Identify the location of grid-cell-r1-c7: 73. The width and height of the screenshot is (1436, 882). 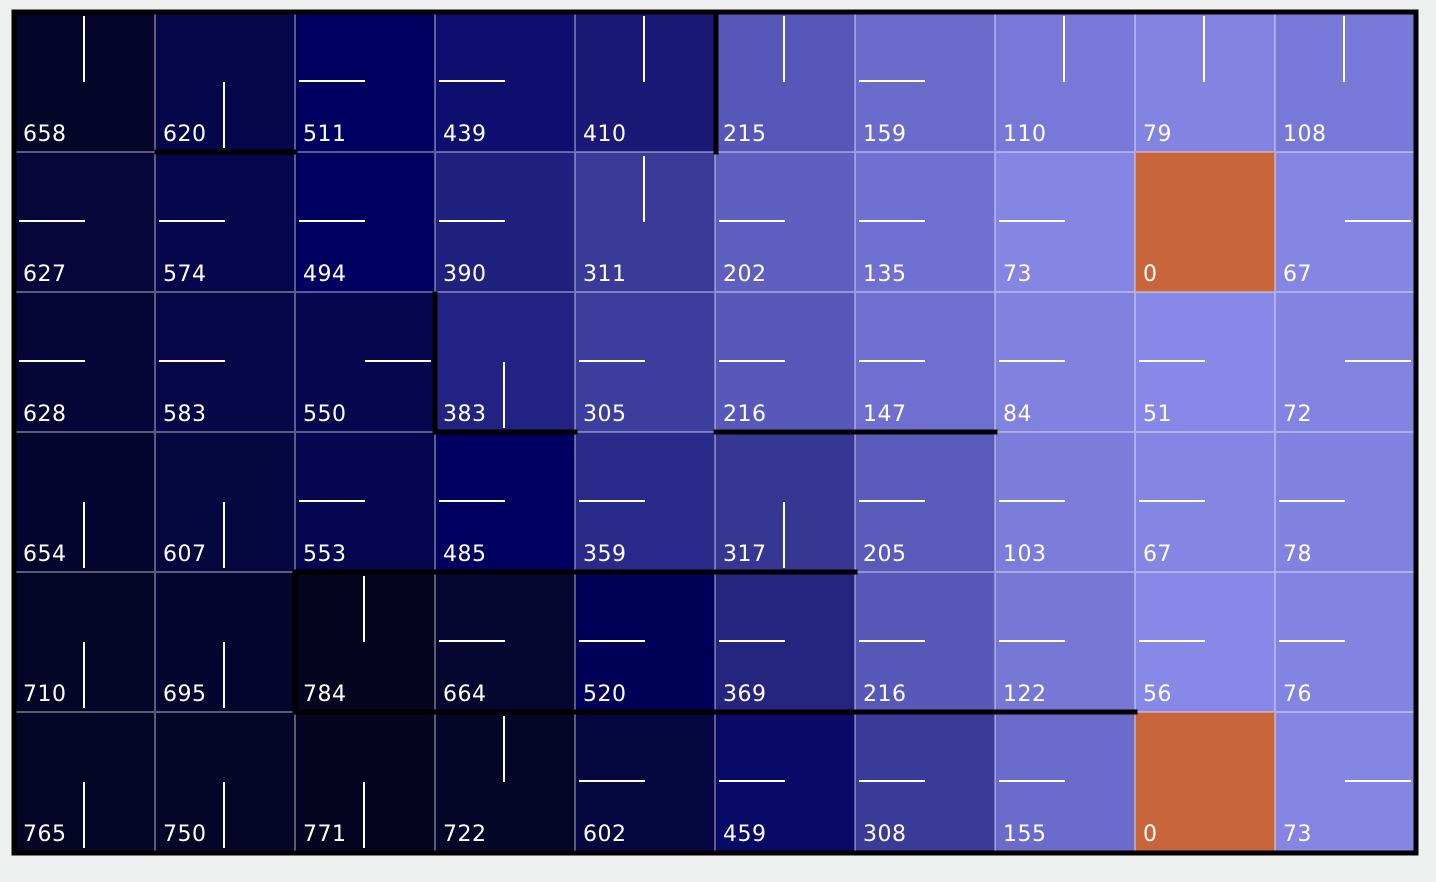
(1065, 222).